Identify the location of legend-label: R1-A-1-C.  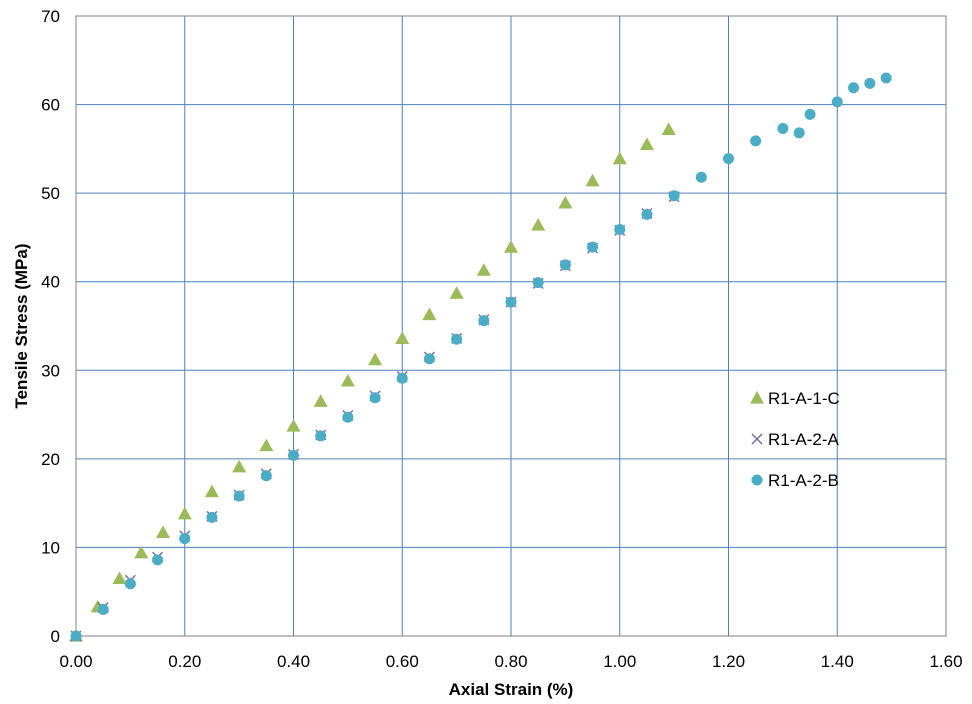
(804, 398).